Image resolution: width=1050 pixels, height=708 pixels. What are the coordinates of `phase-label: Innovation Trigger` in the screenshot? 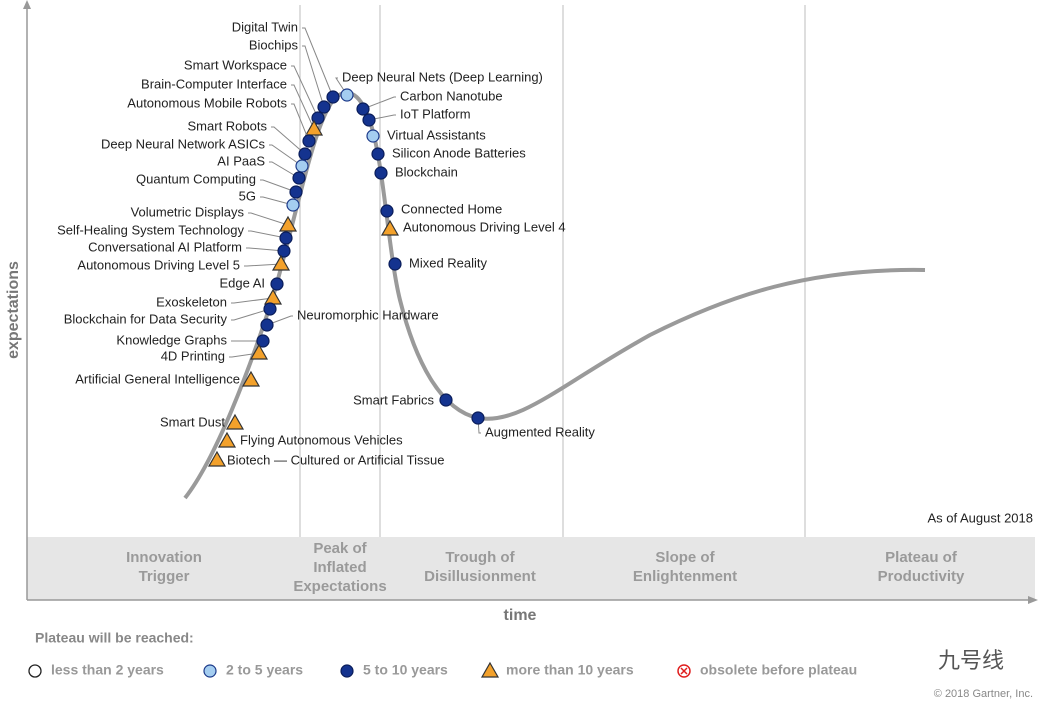 It's located at (164, 567).